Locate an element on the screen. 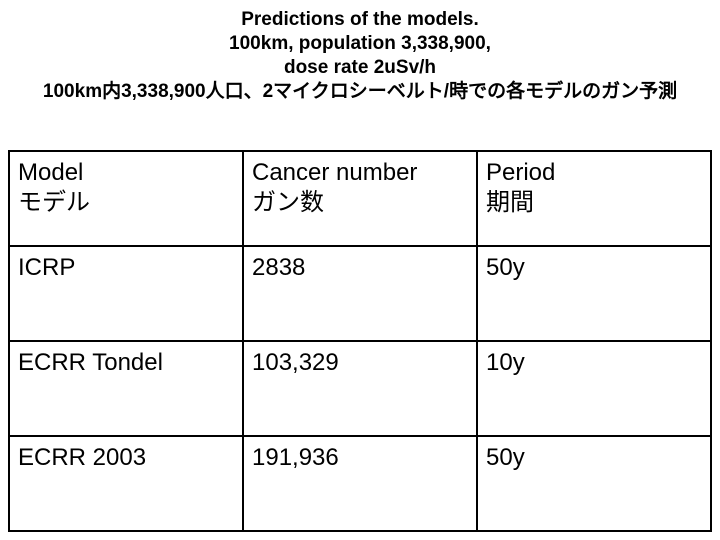 This screenshot has height=540, width=720. header-ja: 期間 is located at coordinates (510, 202).